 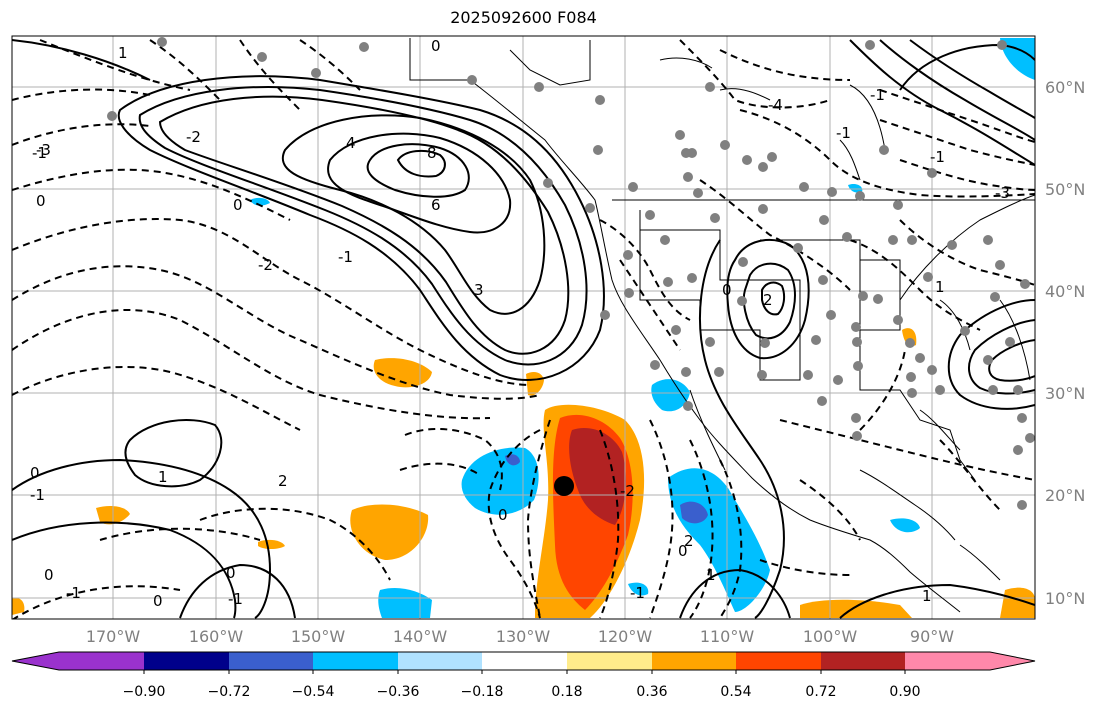 I want to click on lon-label-150w: 150°W, so click(x=318, y=636).